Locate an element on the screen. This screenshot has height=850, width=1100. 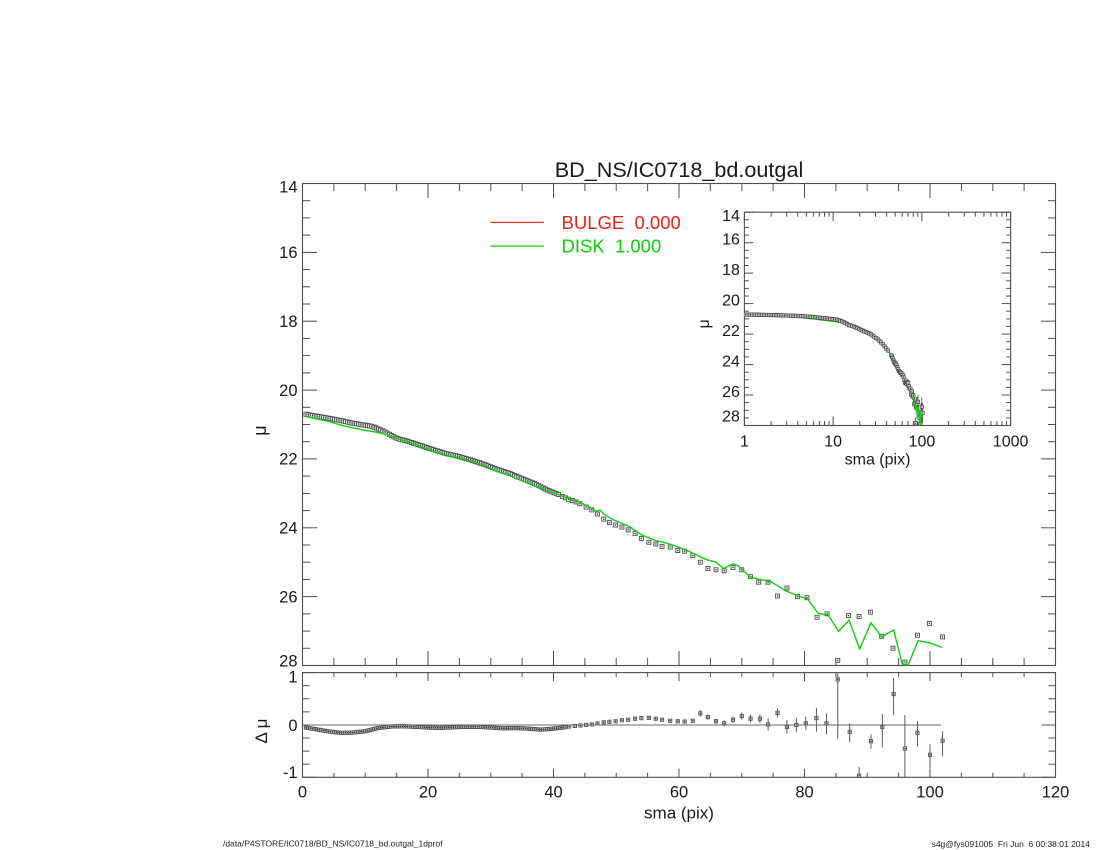
svg-text: BULGE 0.000 is located at coordinates (621, 222).